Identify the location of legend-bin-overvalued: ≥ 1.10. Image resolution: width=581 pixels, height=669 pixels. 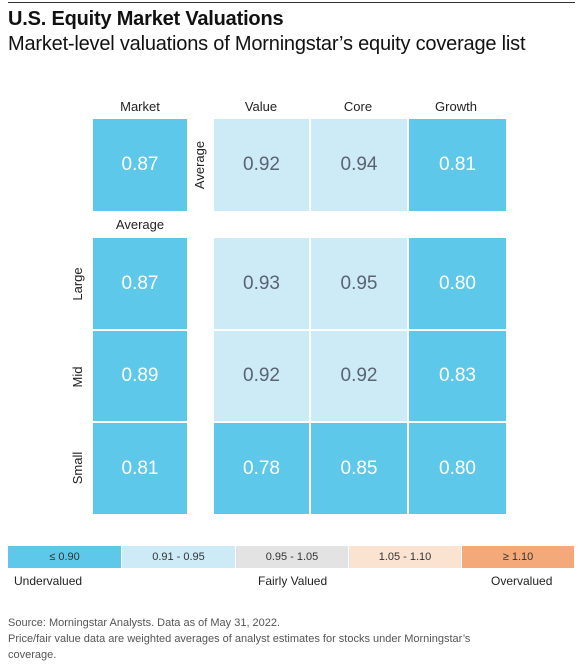
(518, 557).